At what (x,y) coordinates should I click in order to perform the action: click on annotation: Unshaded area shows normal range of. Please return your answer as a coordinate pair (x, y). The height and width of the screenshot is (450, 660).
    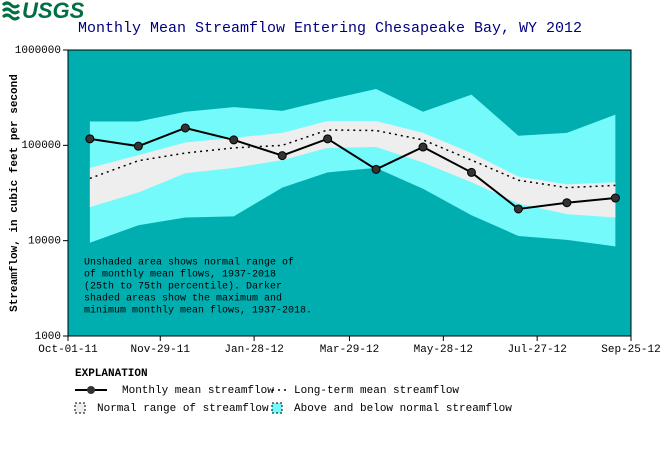
    Looking at the image, I should click on (189, 263).